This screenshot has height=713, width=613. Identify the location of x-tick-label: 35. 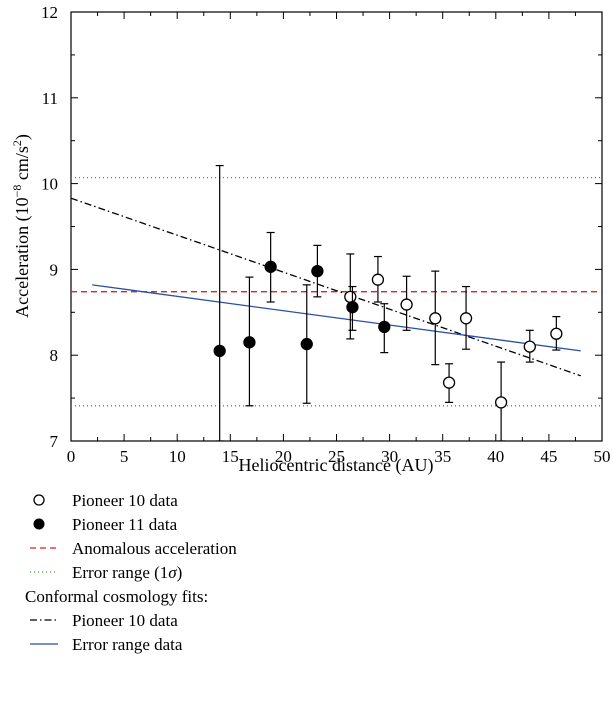
(442, 456).